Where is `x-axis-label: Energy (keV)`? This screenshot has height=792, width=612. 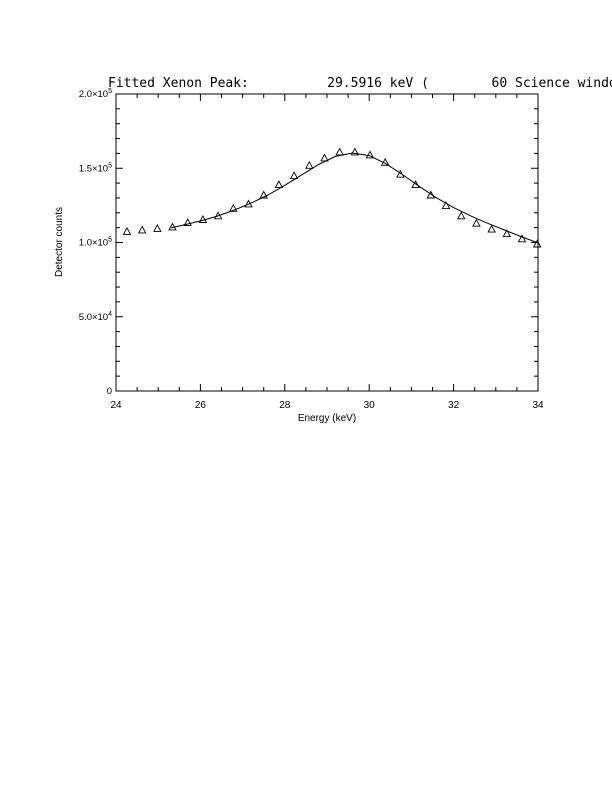 x-axis-label: Energy (keV) is located at coordinates (327, 418).